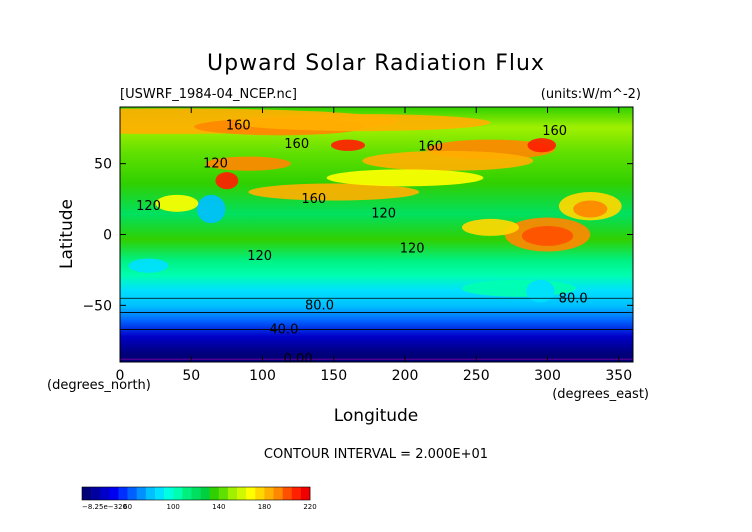 The height and width of the screenshot is (532, 752). I want to click on contour-label-8: 120, so click(412, 249).